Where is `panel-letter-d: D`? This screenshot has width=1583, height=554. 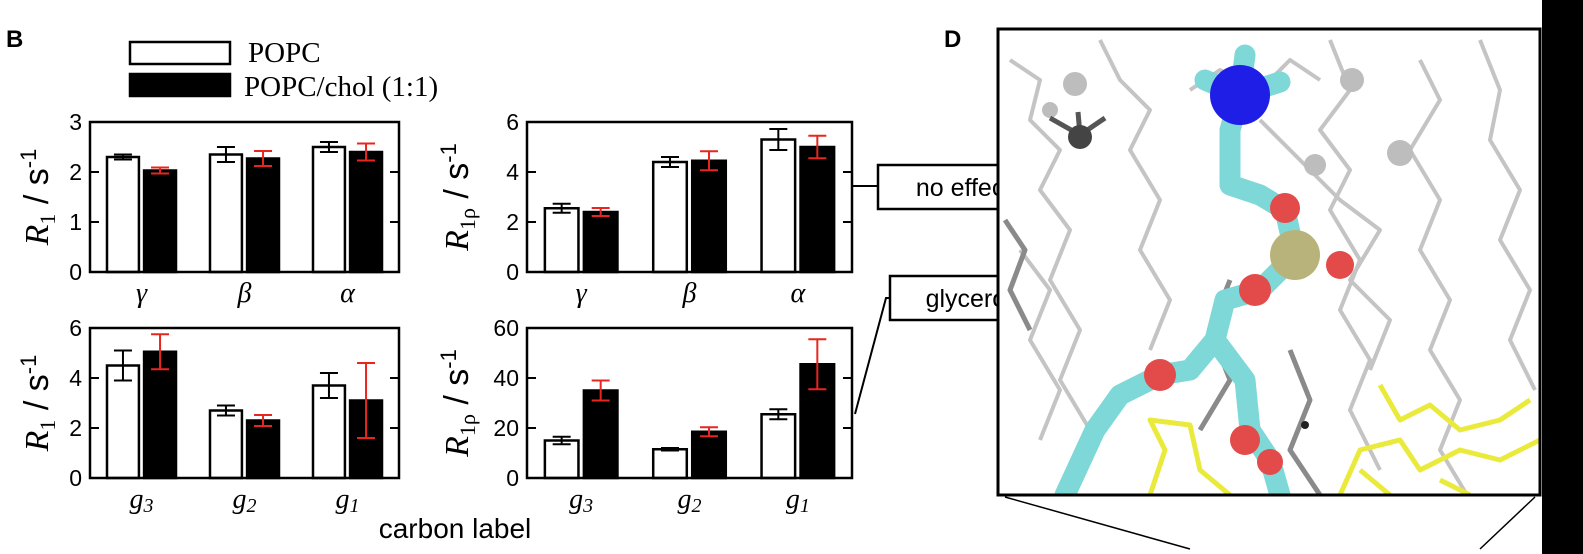 panel-letter-d: D is located at coordinates (952, 39).